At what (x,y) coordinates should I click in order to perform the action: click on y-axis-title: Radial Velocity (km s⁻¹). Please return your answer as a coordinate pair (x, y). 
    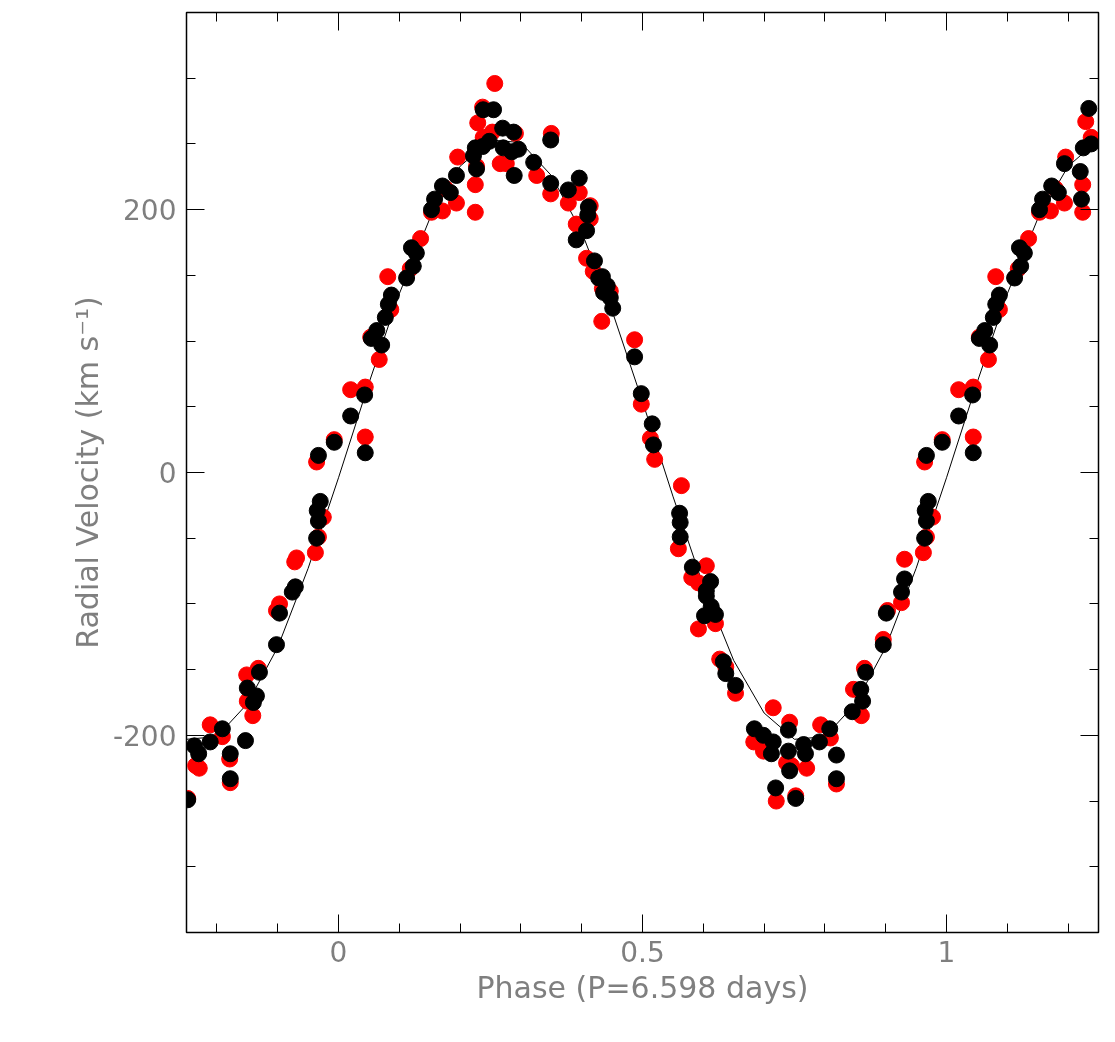
    Looking at the image, I should click on (87, 472).